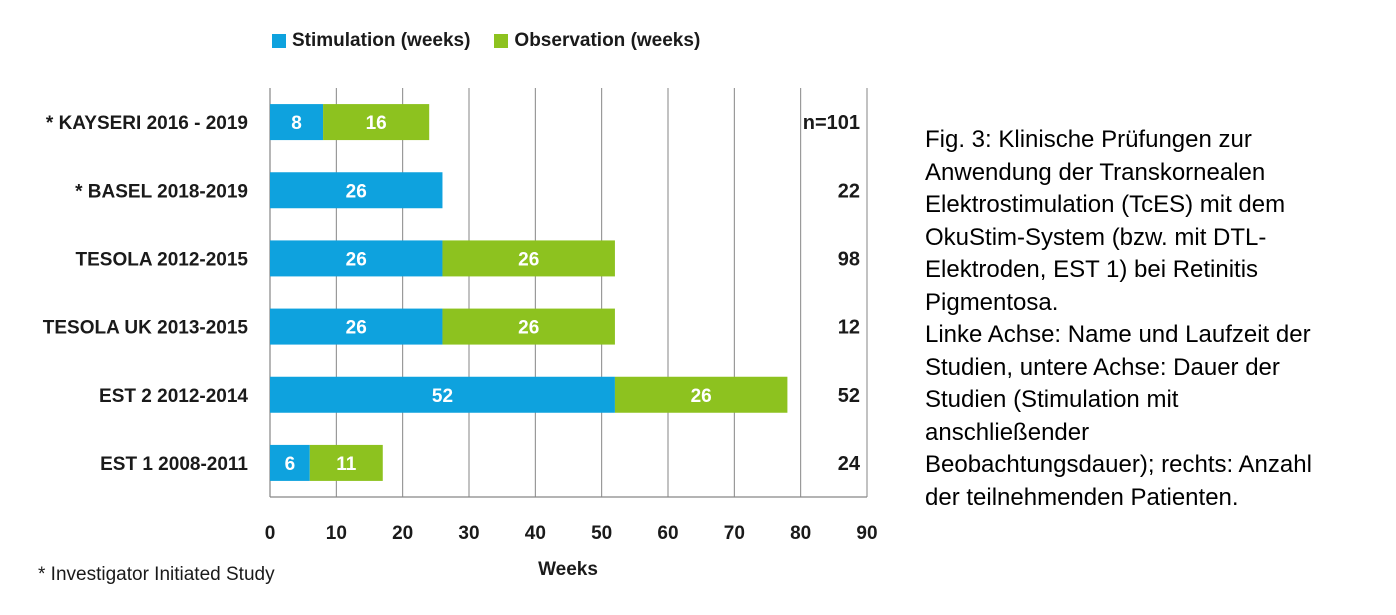 This screenshot has height=615, width=1396. Describe the element at coordinates (734, 533) in the screenshot. I see `x-tick-label: 70` at that location.